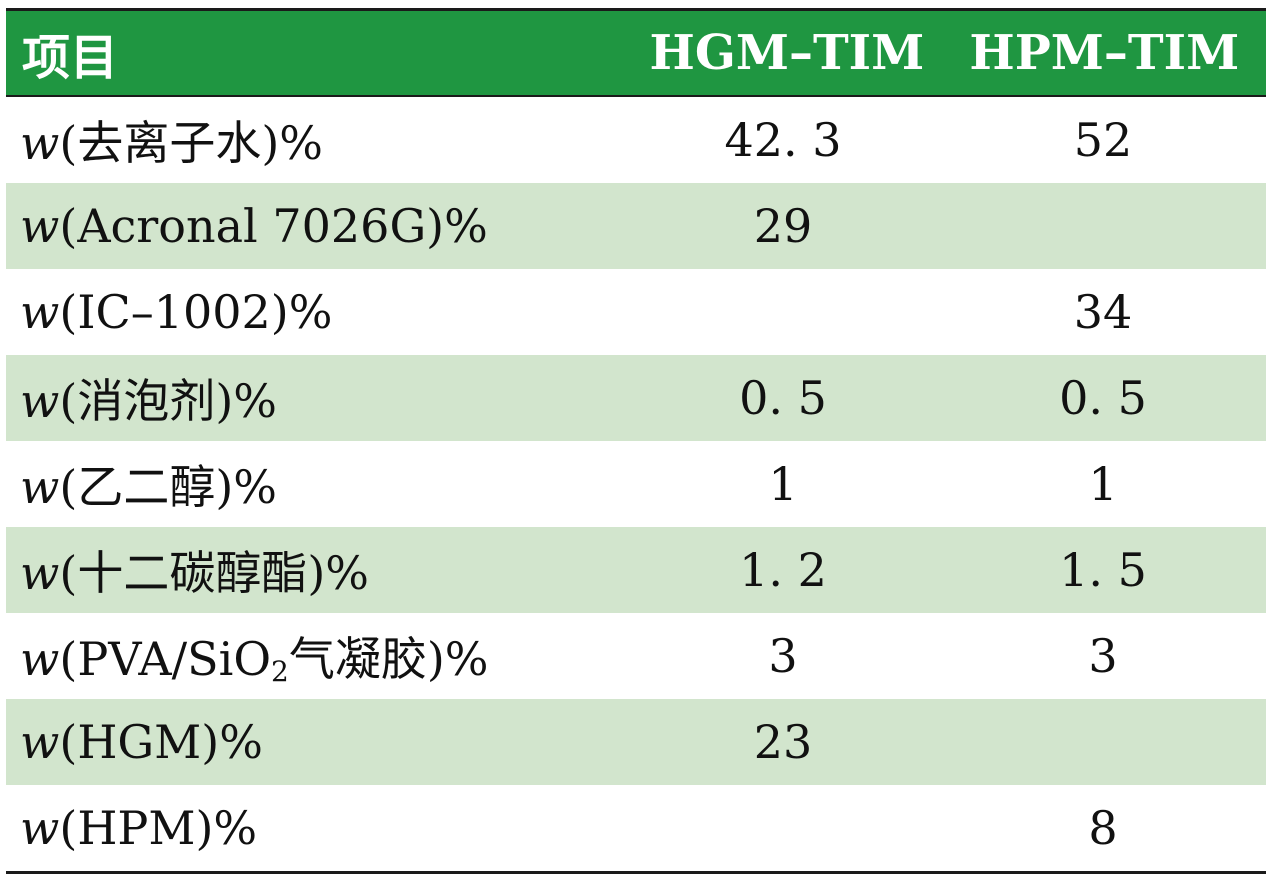 This screenshot has height=882, width=1274. Describe the element at coordinates (1103, 570) in the screenshot. I see `cell-hpm-tim: 1. 5` at that location.